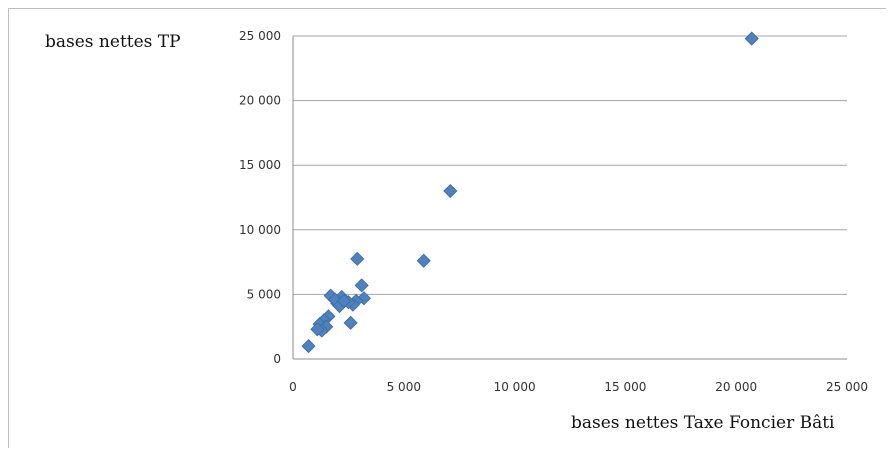 Image resolution: width=889 pixels, height=451 pixels. I want to click on x-axis-title: bases nettes Taxe Foncier Bâti, so click(703, 423).